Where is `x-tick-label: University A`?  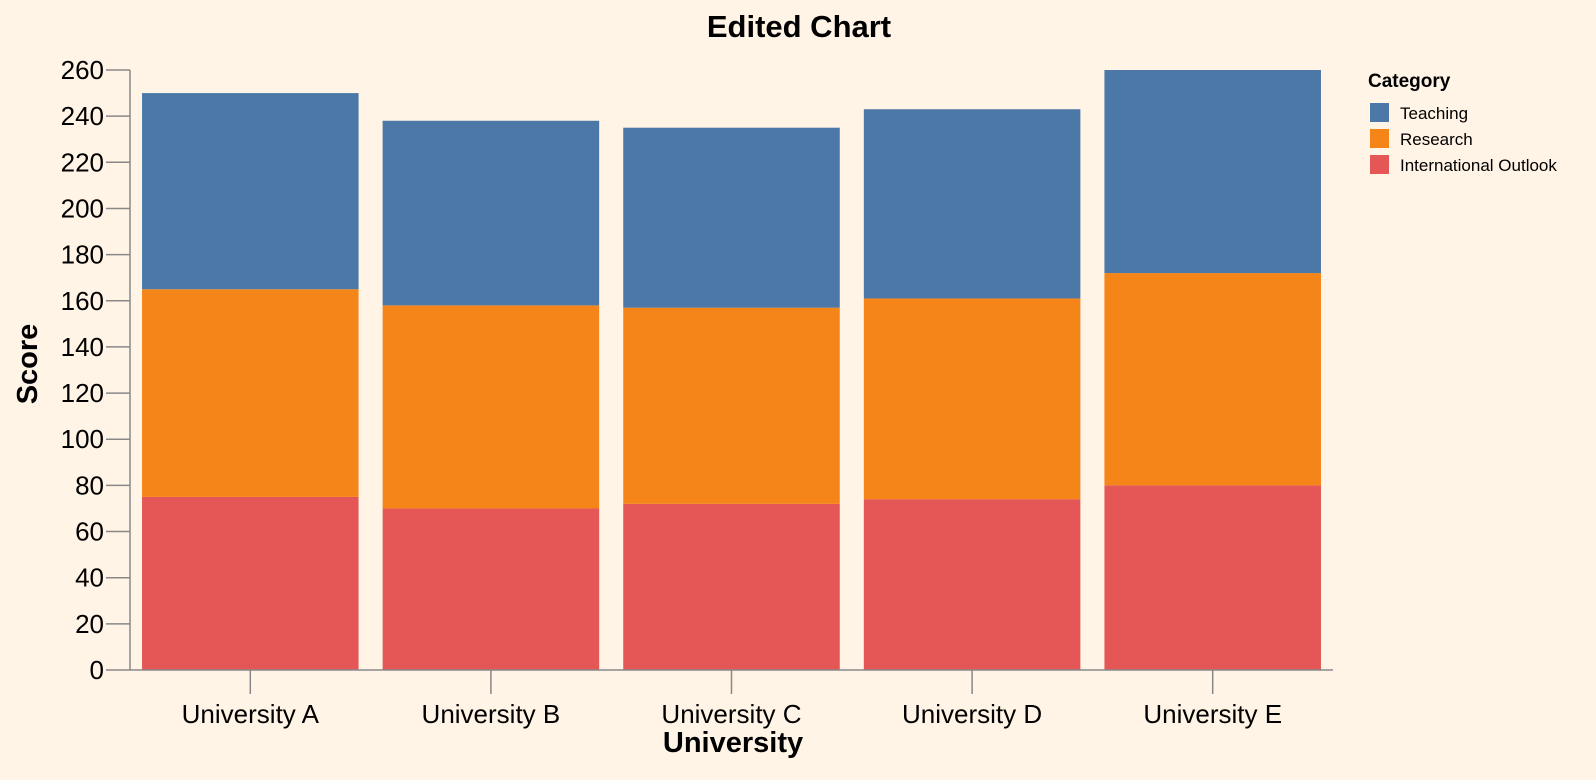
x-tick-label: University A is located at coordinates (251, 714).